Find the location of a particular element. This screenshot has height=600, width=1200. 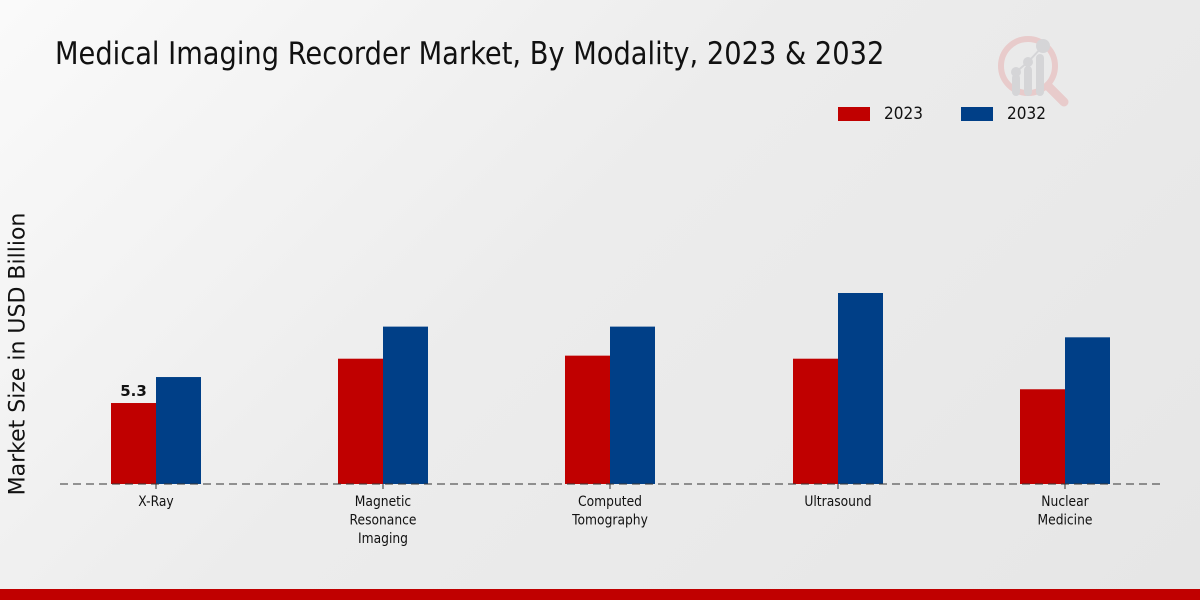

legend-item-2023: 2023 is located at coordinates (882, 114).